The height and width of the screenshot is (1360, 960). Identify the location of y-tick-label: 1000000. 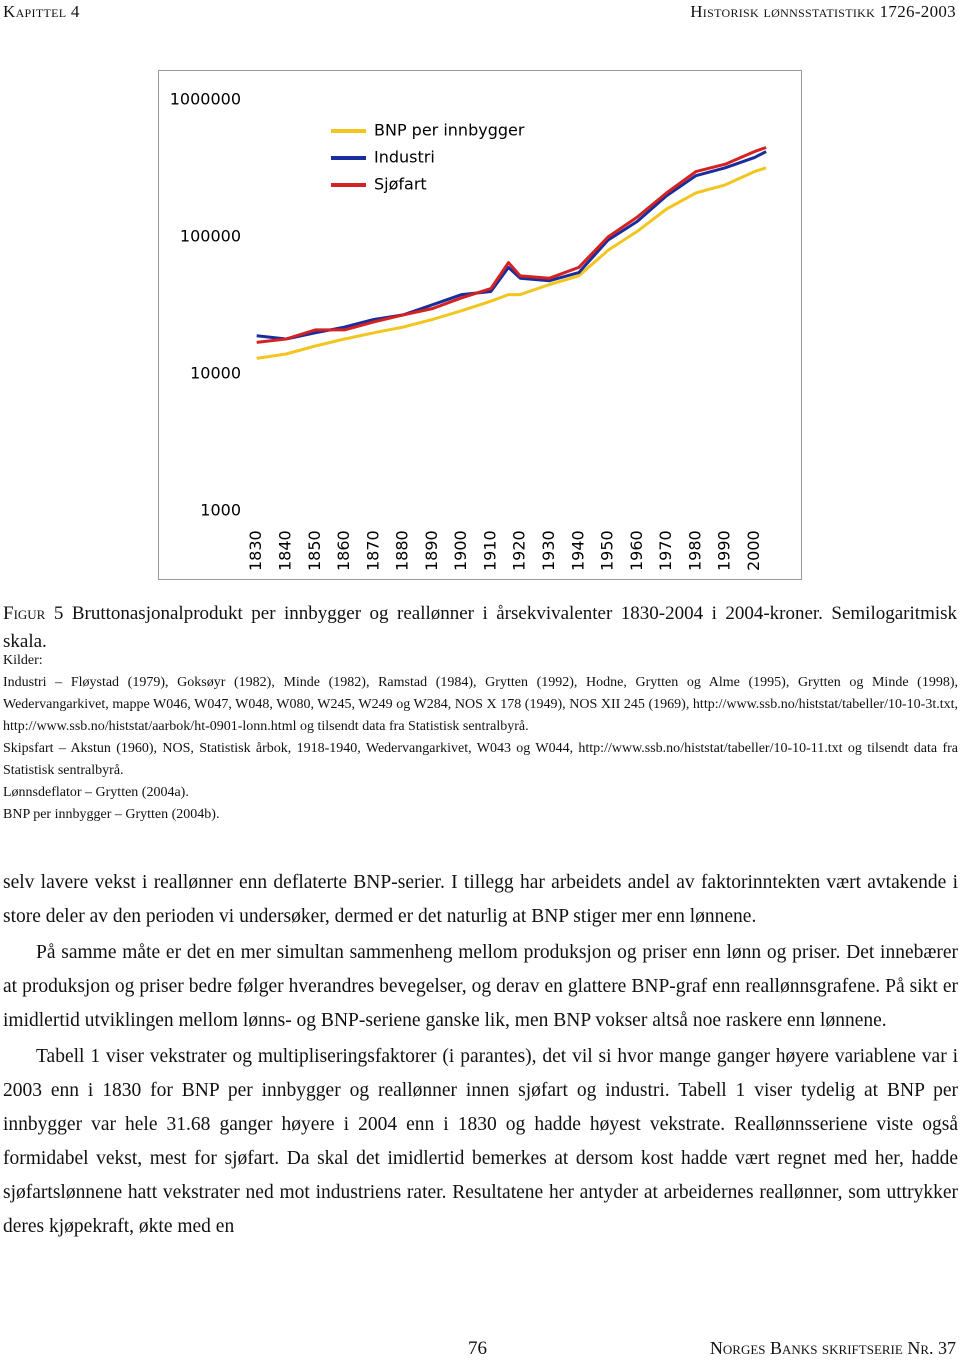
(205, 99).